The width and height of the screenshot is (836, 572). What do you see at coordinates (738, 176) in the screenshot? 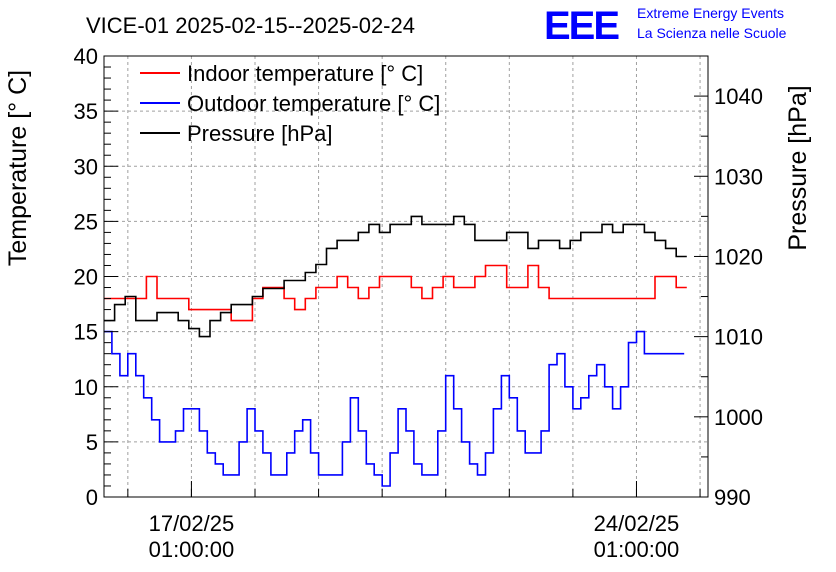
I see `y2-tick-label: 1030` at bounding box center [738, 176].